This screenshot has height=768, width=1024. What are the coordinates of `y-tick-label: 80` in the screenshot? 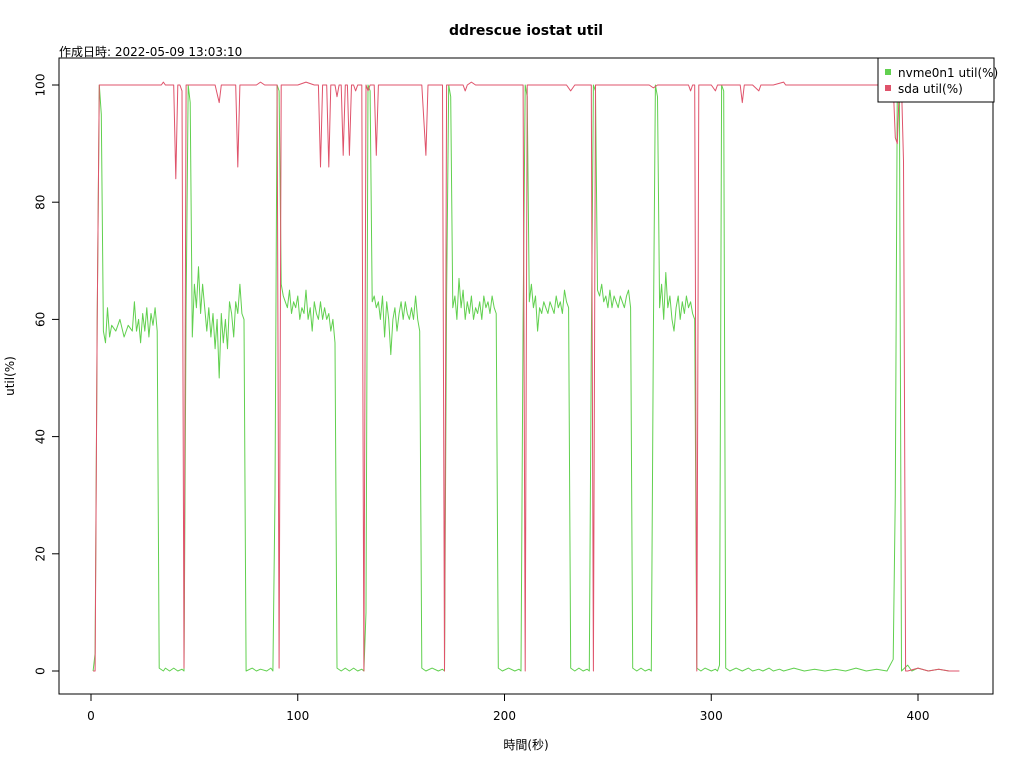 It's located at (41, 202).